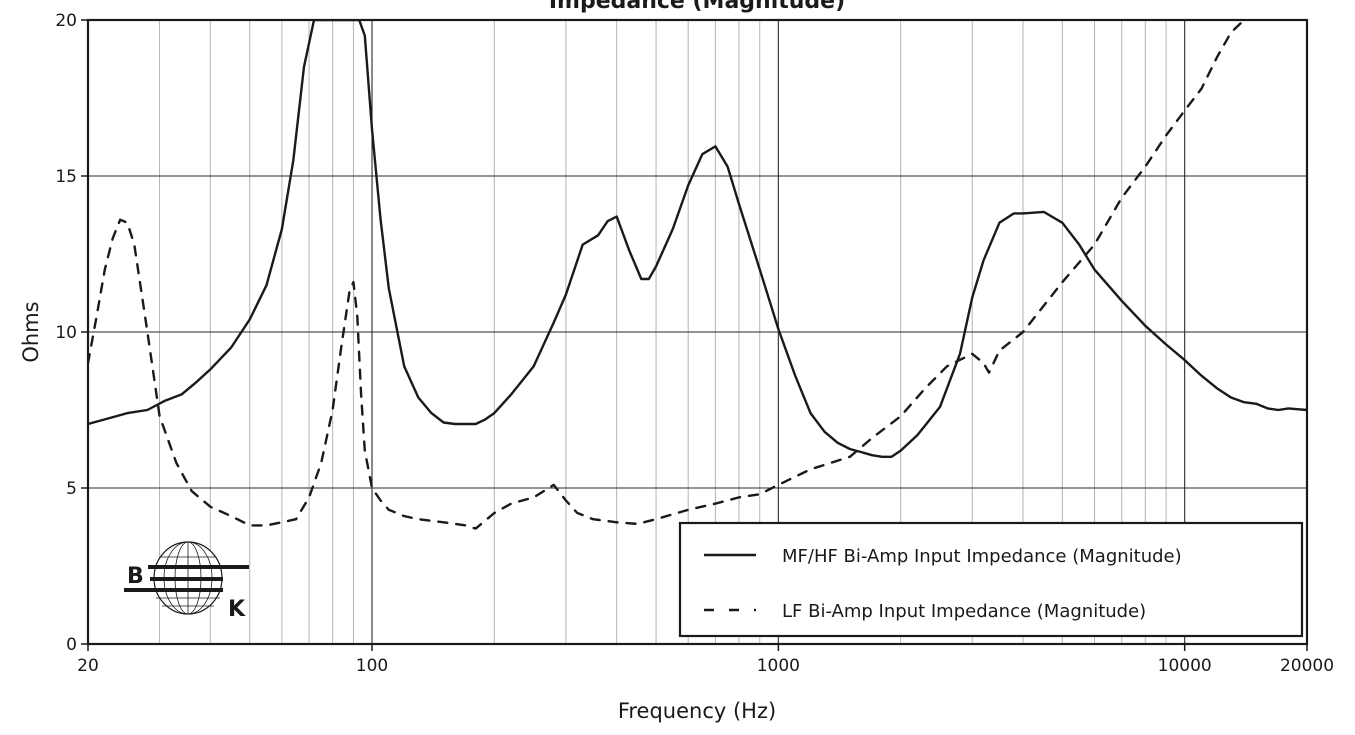 The width and height of the screenshot is (1355, 735). What do you see at coordinates (1307, 666) in the screenshot?
I see `x-tick-label: 20000` at bounding box center [1307, 666].